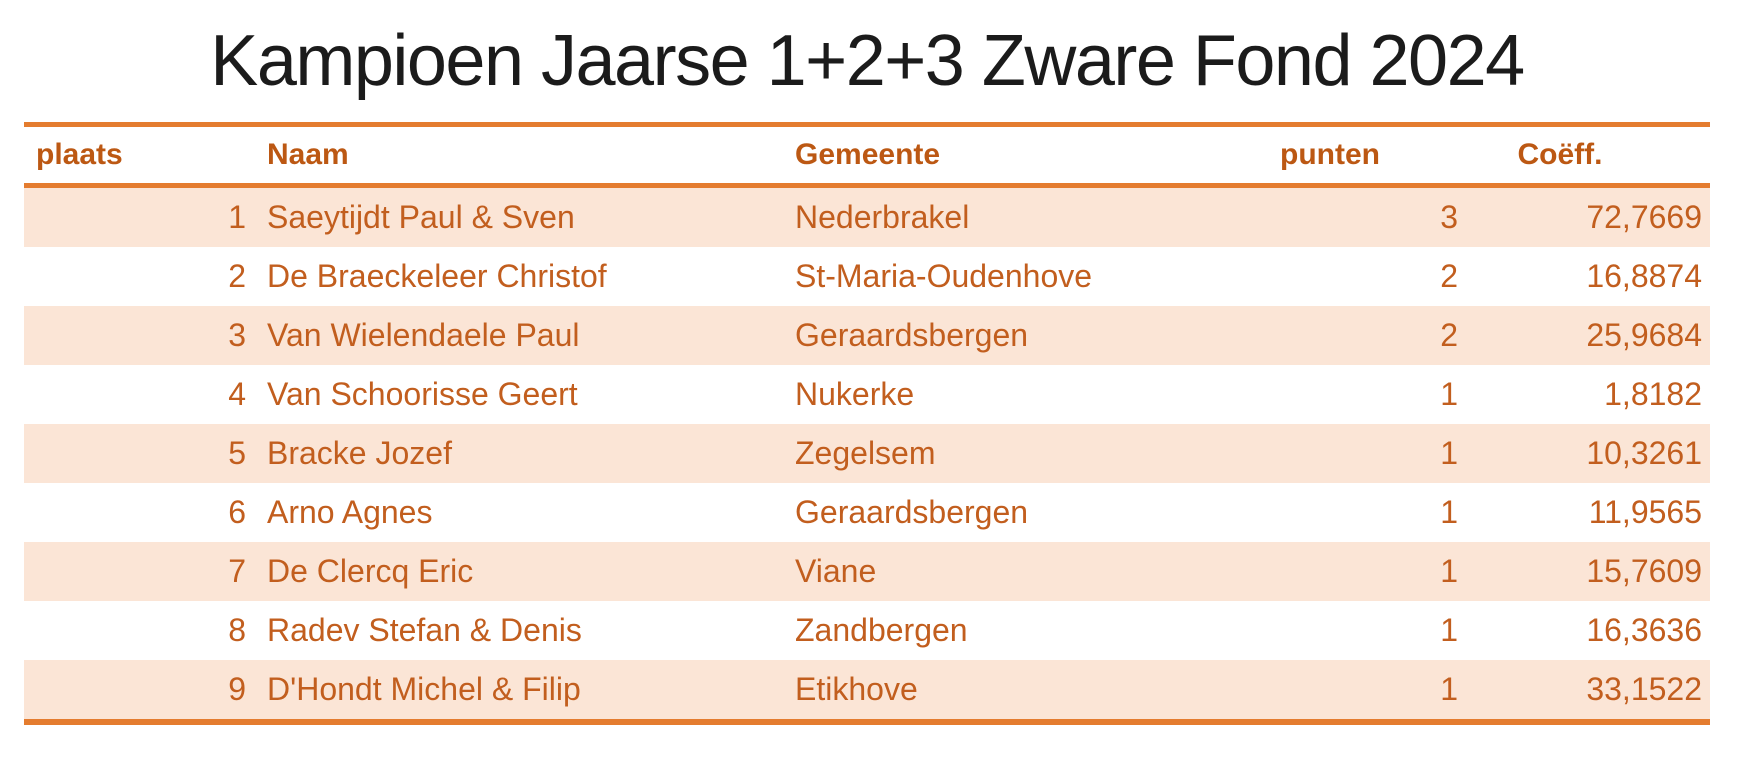  I want to click on bottom-divider, so click(867, 722).